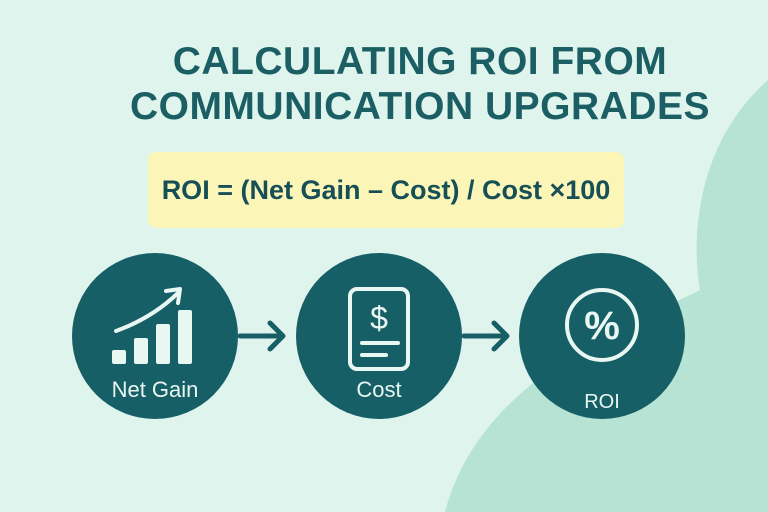 Image resolution: width=768 pixels, height=512 pixels. I want to click on dollar-receipt-icon: $, so click(379, 329).